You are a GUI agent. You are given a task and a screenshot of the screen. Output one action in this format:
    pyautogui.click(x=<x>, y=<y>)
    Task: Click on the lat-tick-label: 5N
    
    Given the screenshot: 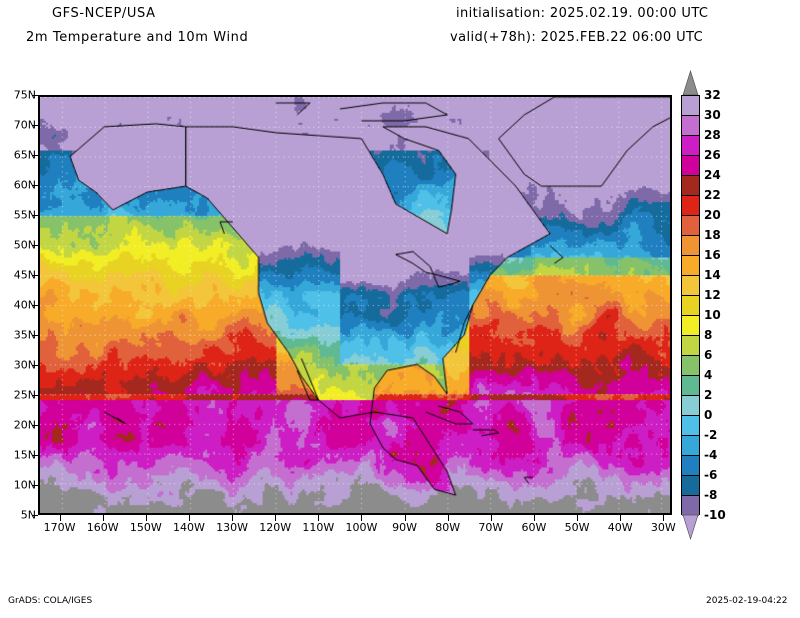 What is the action you would take?
    pyautogui.click(x=28, y=515)
    